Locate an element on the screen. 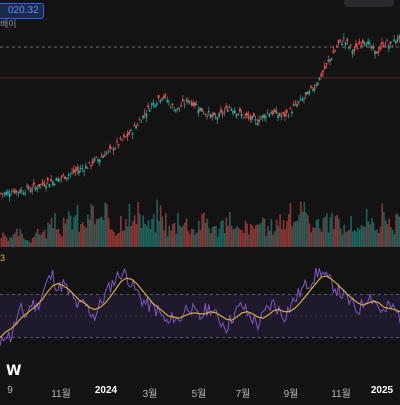  top-tab is located at coordinates (369, 3).